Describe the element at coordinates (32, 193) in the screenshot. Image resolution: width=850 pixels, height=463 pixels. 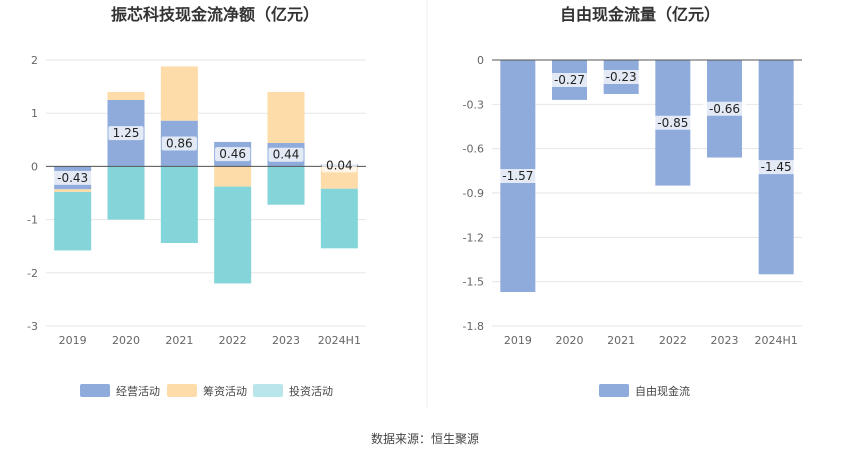
I see `y-axis-ticks: 2 1 0 -1 -2 -3` at that location.